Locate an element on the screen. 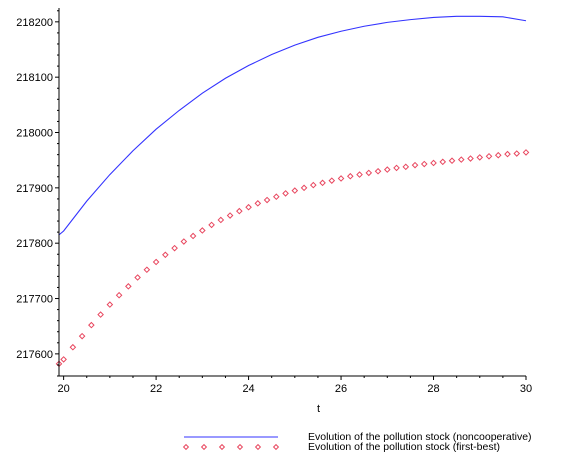 The image size is (574, 470). x-tick-label: 20 is located at coordinates (63, 389).